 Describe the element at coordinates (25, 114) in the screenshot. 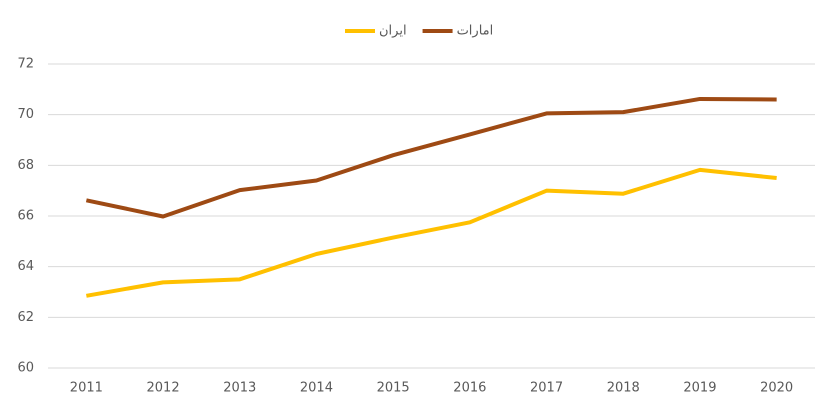

I see `y-tick-label: 70` at that location.